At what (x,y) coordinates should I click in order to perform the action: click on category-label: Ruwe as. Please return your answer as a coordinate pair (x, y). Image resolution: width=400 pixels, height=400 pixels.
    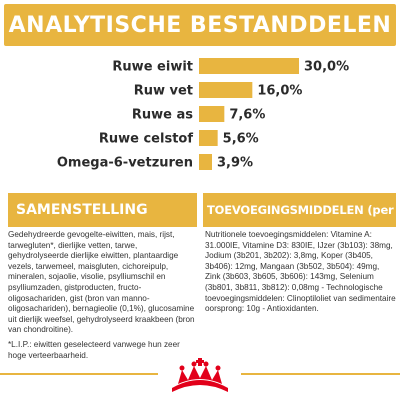
    Looking at the image, I should click on (162, 115).